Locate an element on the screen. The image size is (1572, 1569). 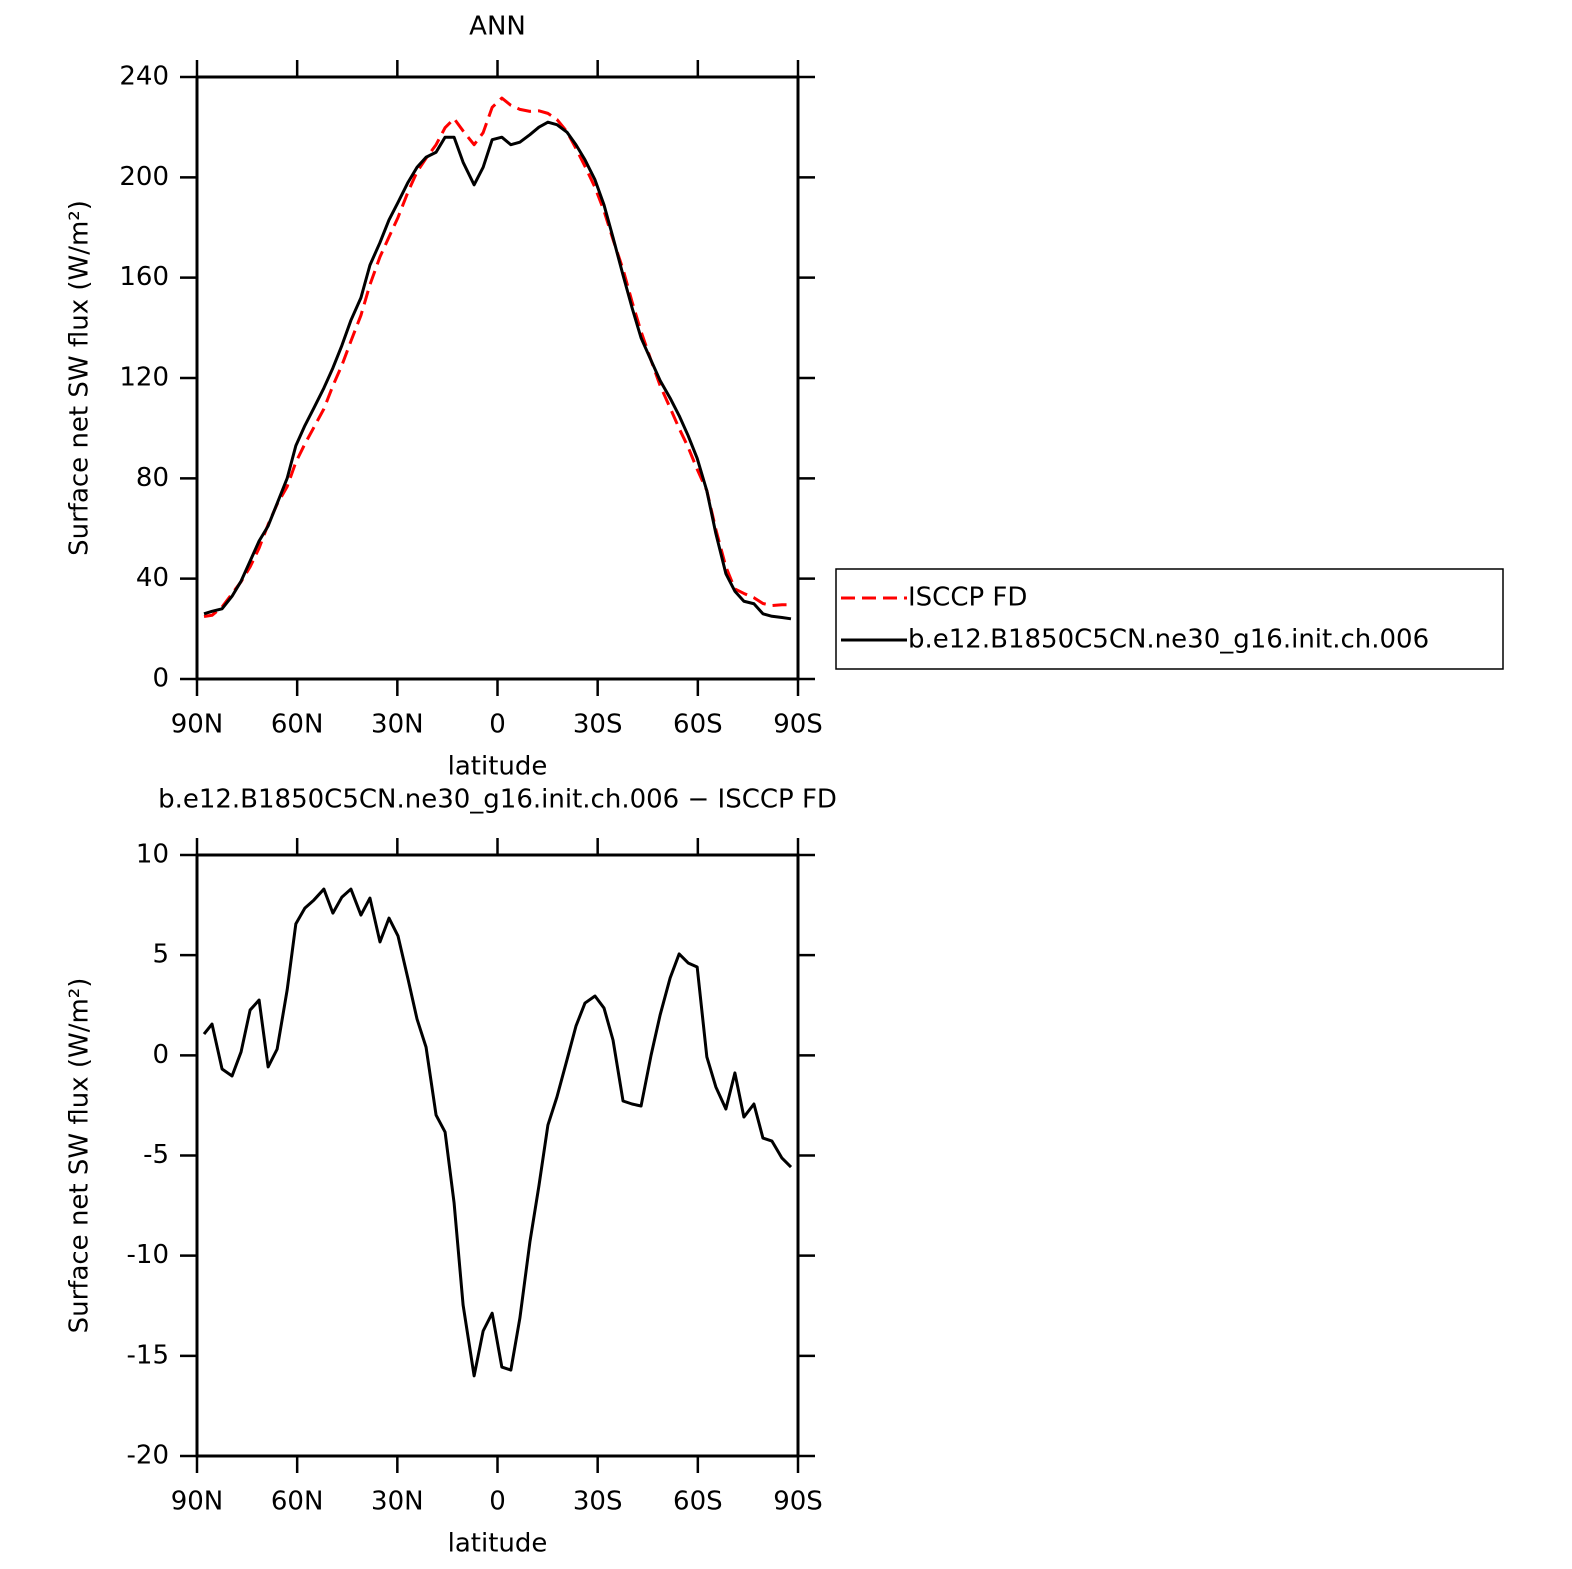
y-tick-label: 120 is located at coordinates (144, 378).